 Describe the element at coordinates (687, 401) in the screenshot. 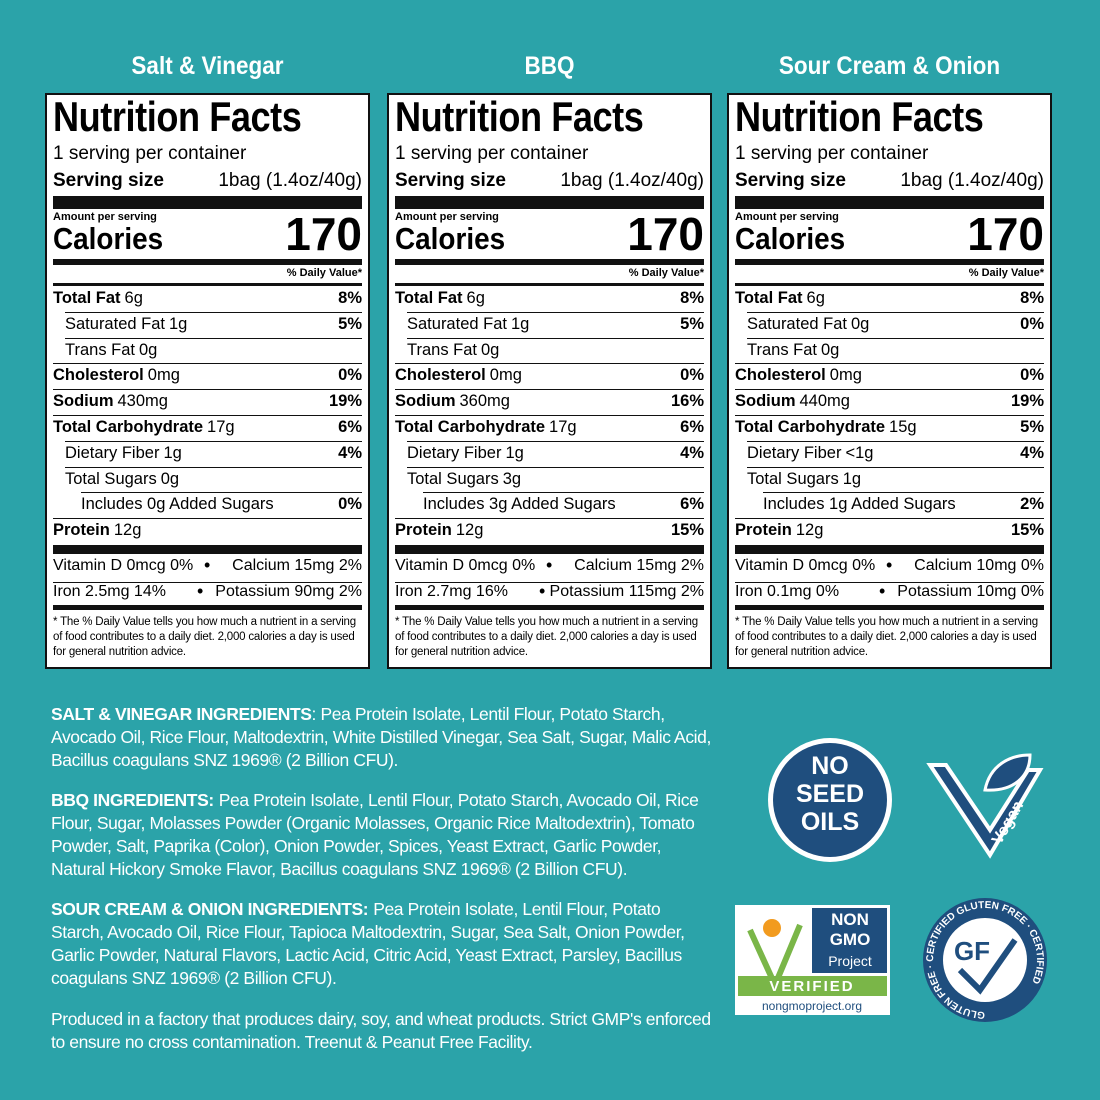

I see `daily-value: 16%` at that location.